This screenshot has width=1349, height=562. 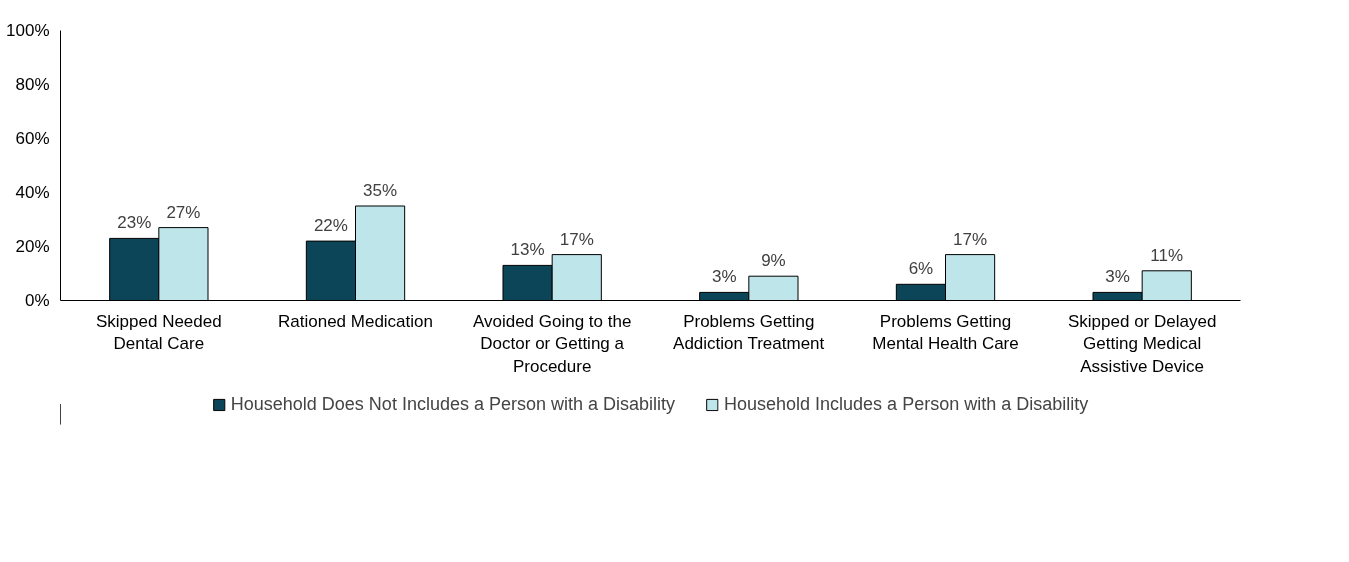 What do you see at coordinates (134, 223) in the screenshot?
I see `data-label: 23%` at bounding box center [134, 223].